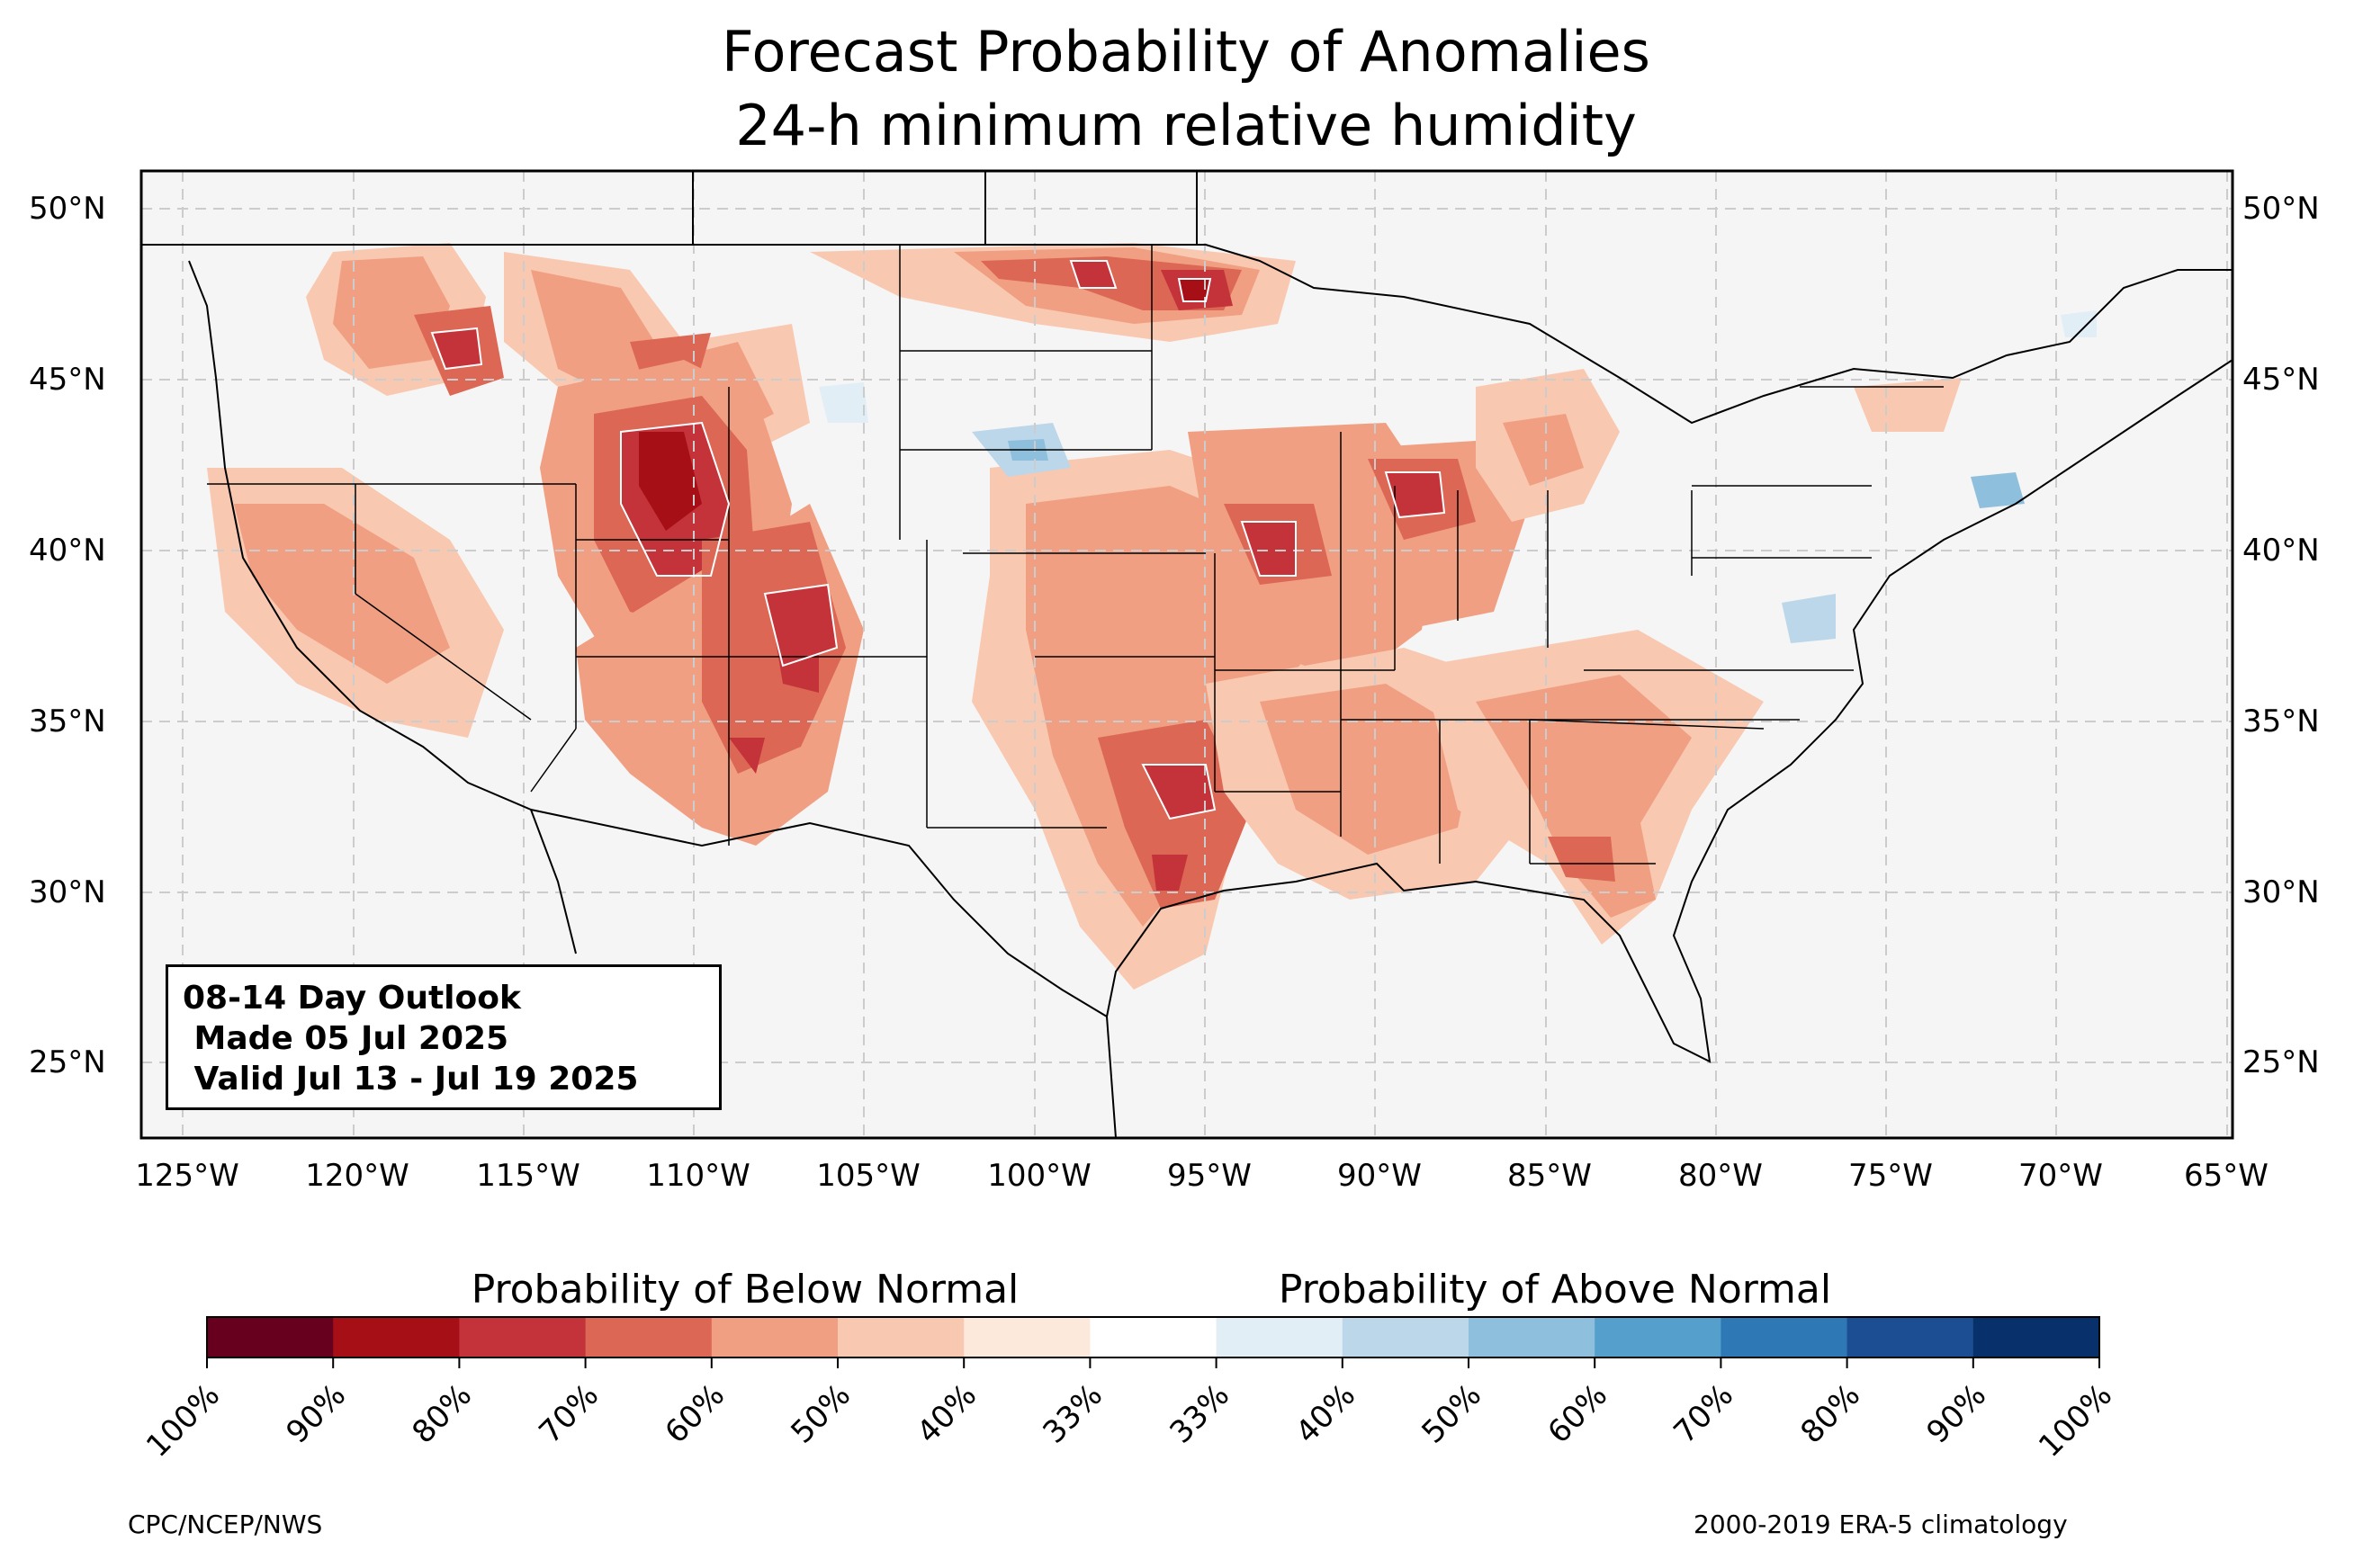 This screenshot has width=2372, height=1568. I want to click on colorbar-above-label: Probability of Above Normal, so click(1555, 1290).